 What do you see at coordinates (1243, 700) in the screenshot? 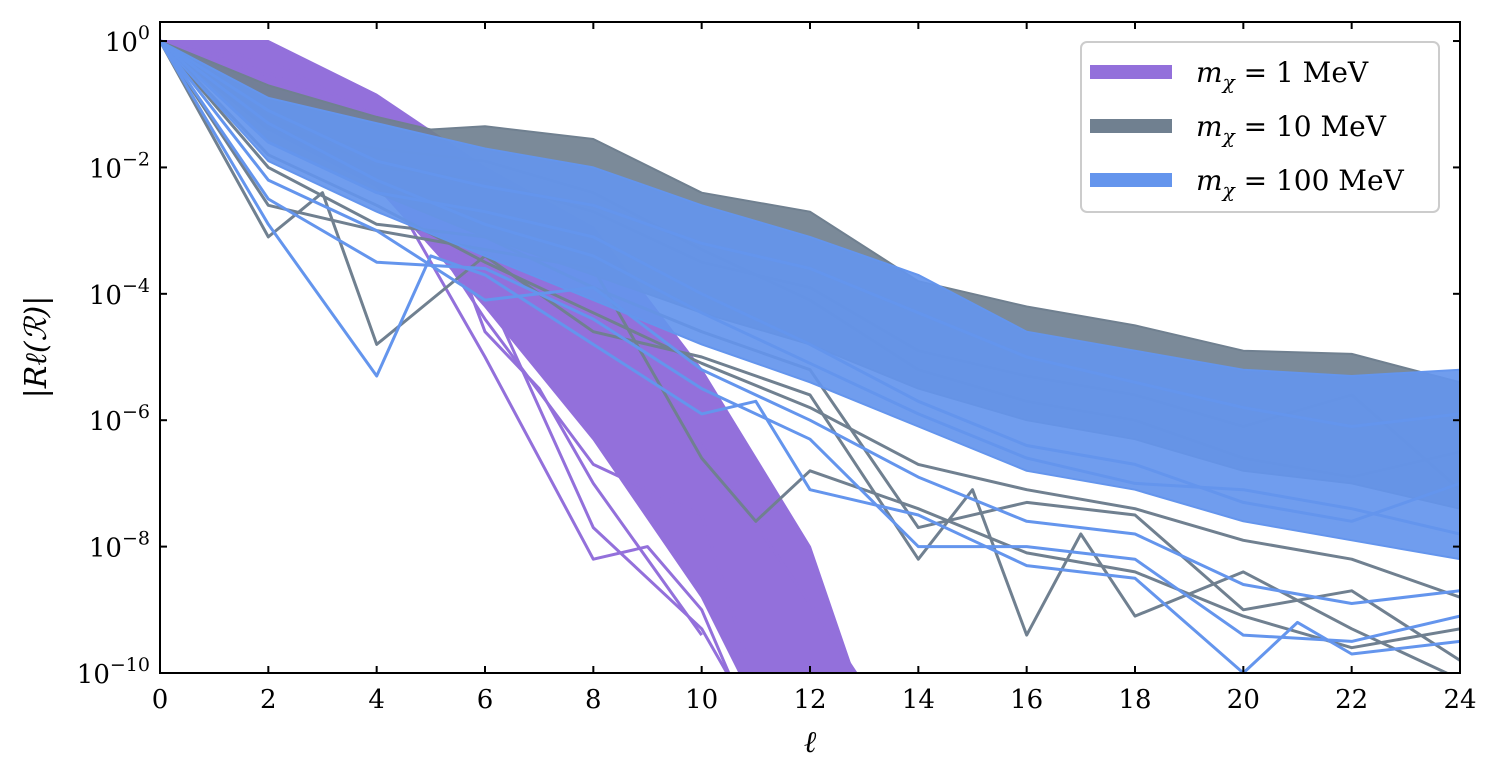
I see `x-tick-label-10: 20` at bounding box center [1243, 700].